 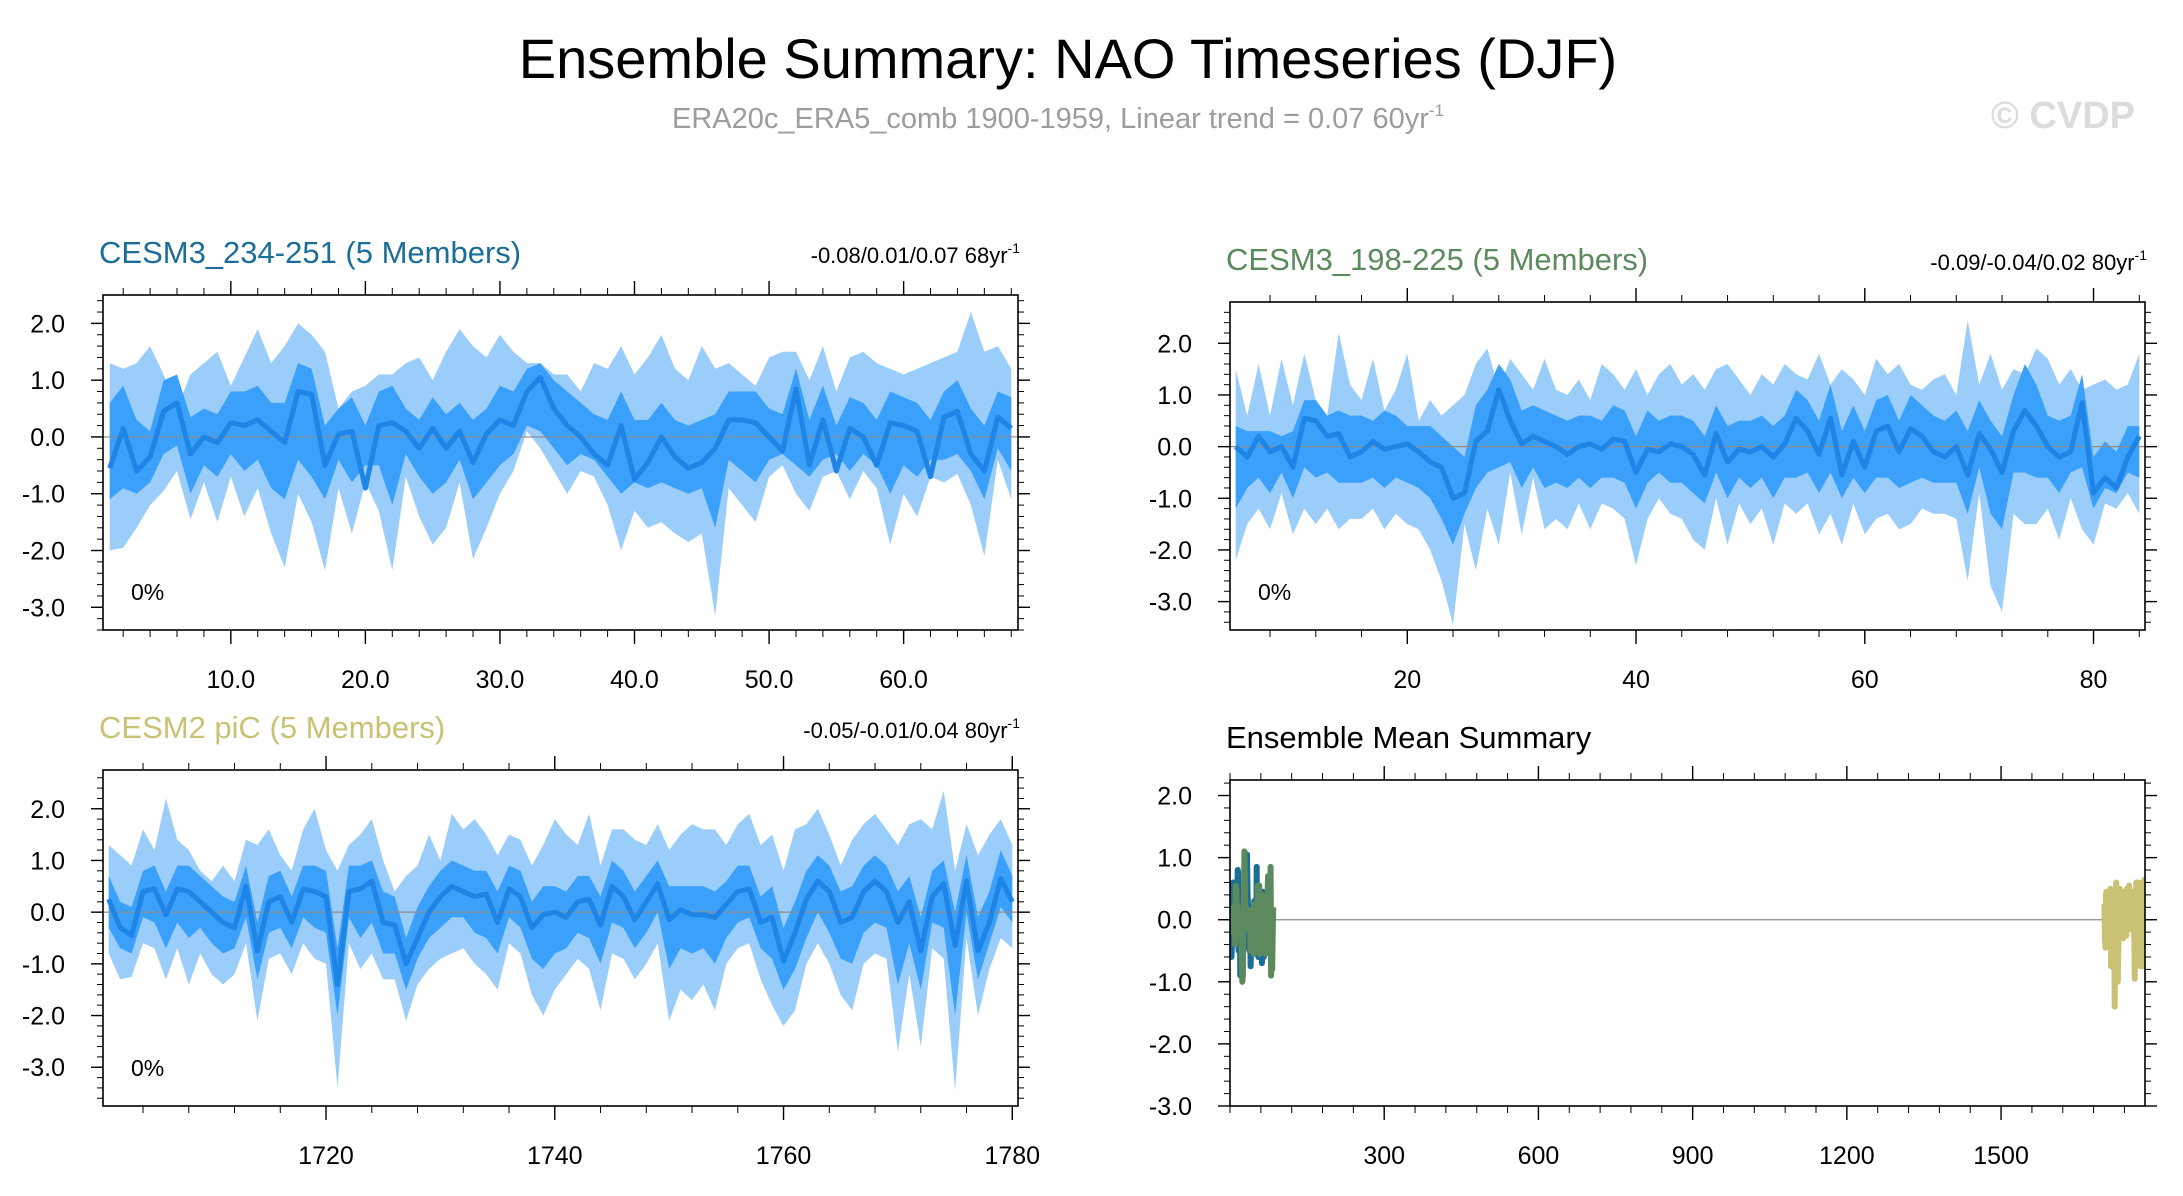 I want to click on subtitle-exponent: -1, so click(x=1436, y=110).